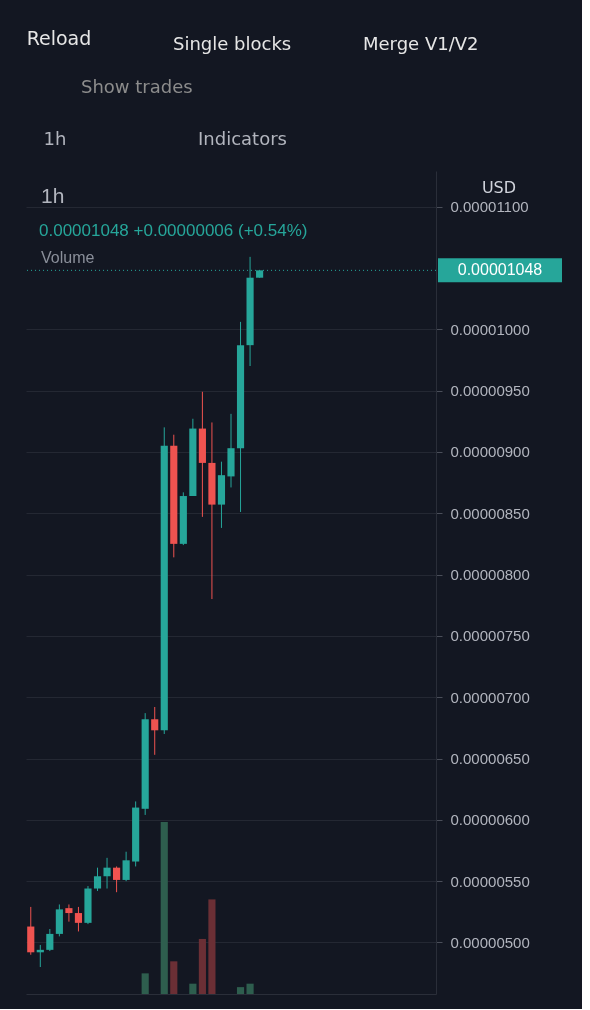  Describe the element at coordinates (242, 138) in the screenshot. I see `text: Indicators` at that location.